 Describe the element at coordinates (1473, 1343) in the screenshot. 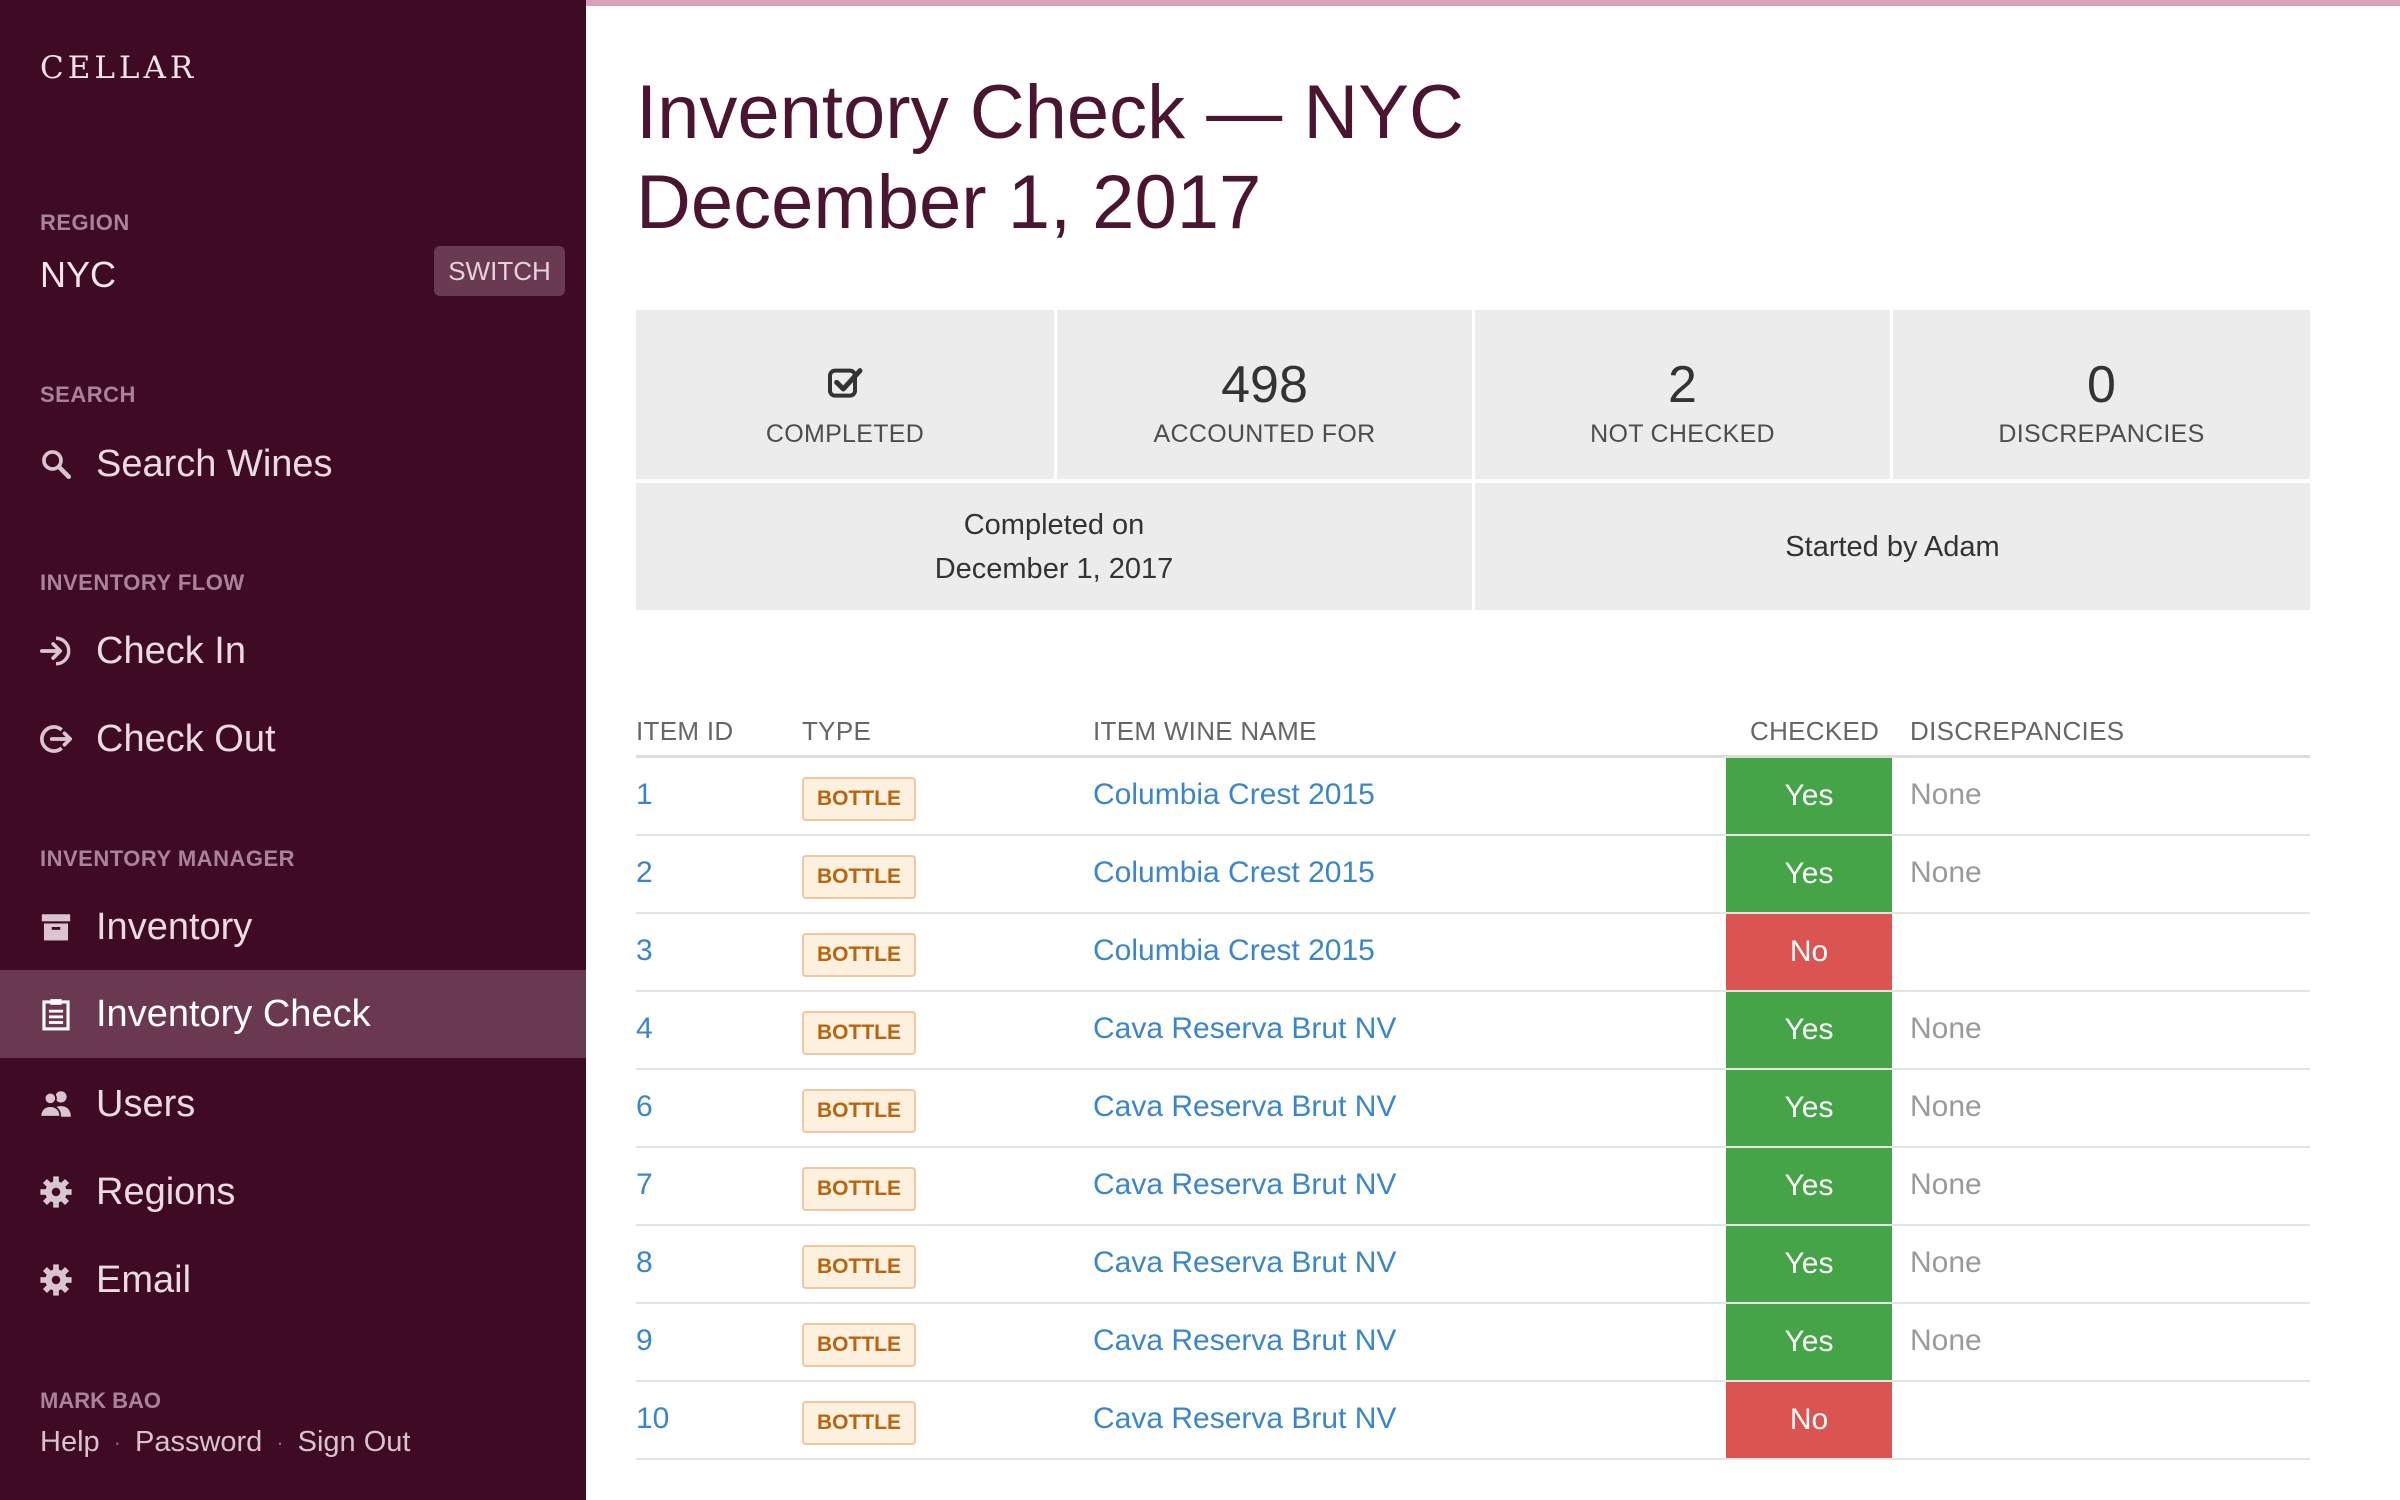

I see `table-row: 9 BOTTLE Cava Reserva Brut NV Yes None` at that location.